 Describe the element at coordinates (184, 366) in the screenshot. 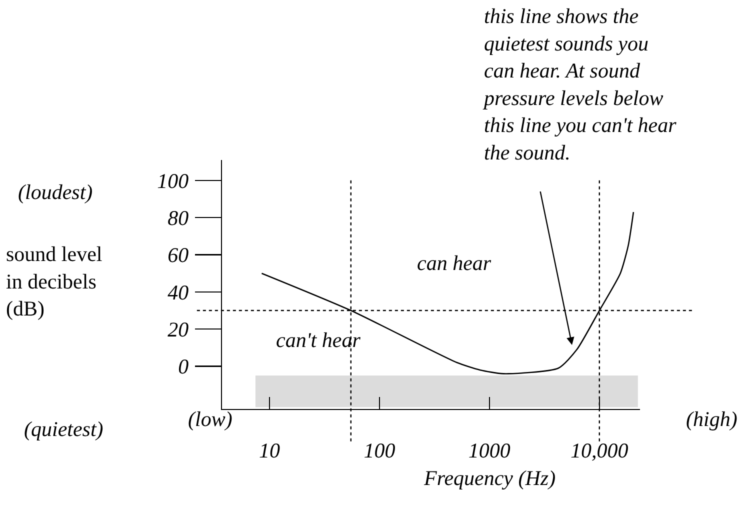

I see `y-tick-label: 0` at that location.